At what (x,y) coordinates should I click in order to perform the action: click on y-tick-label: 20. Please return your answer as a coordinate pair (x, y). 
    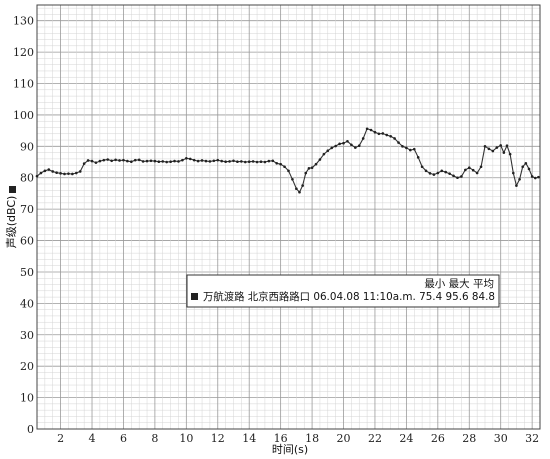
    Looking at the image, I should click on (27, 366).